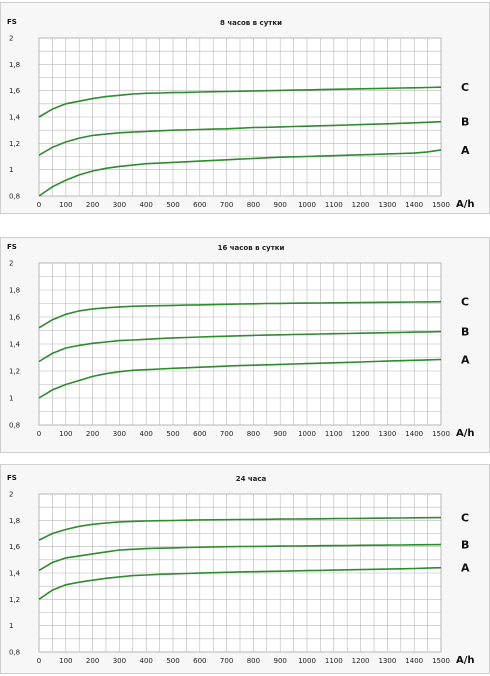 The width and height of the screenshot is (490, 676). Describe the element at coordinates (251, 479) in the screenshot. I see `chart-title: 24 часа` at that location.